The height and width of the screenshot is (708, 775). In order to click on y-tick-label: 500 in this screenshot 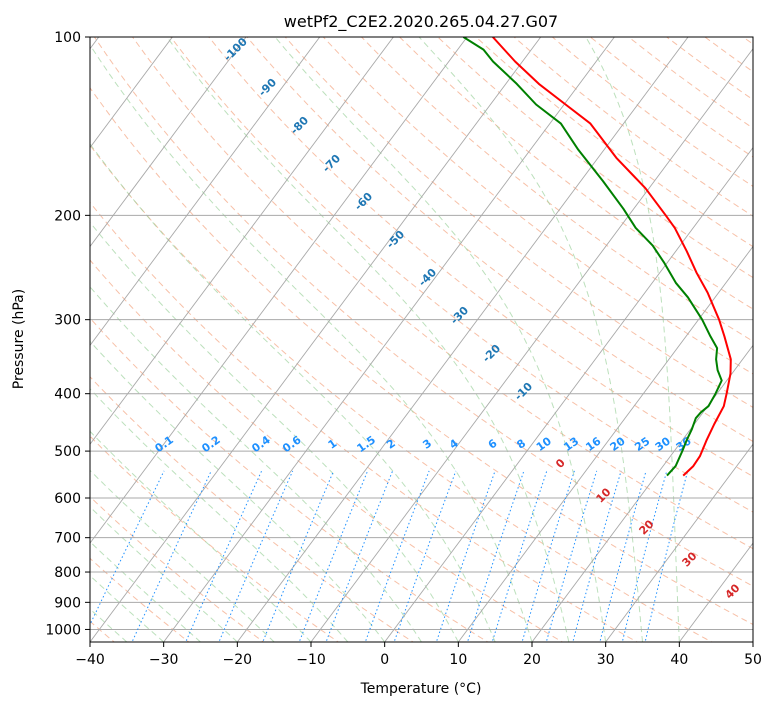, I will do `click(67, 452)`.